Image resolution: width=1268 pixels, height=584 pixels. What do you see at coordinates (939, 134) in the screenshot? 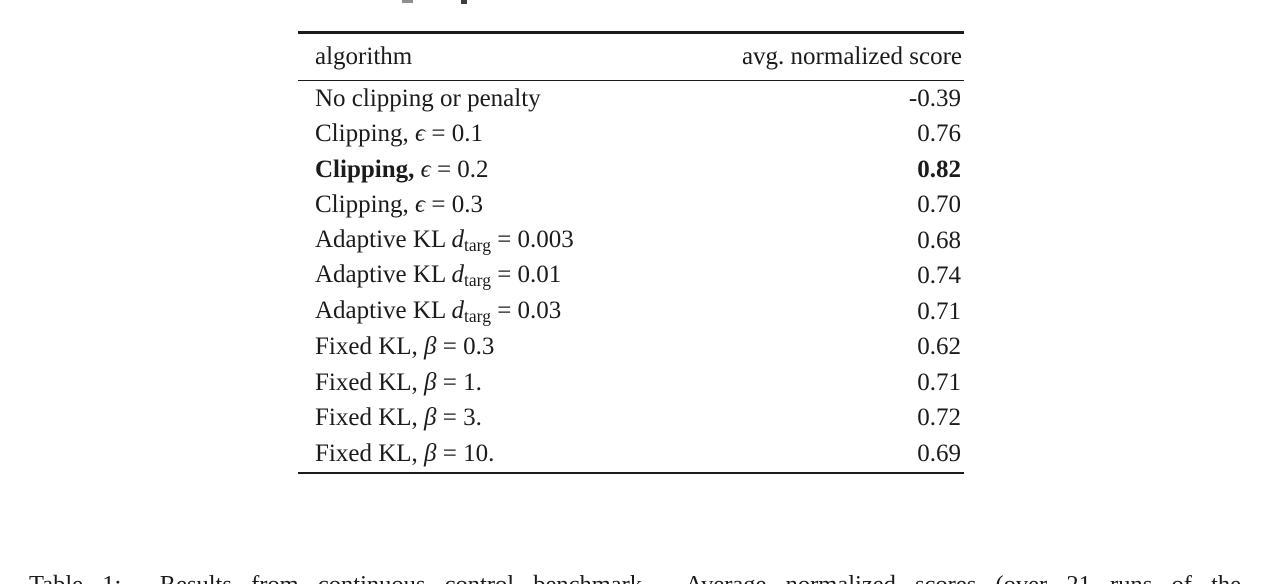
I see `score-value: 0.76` at bounding box center [939, 134].